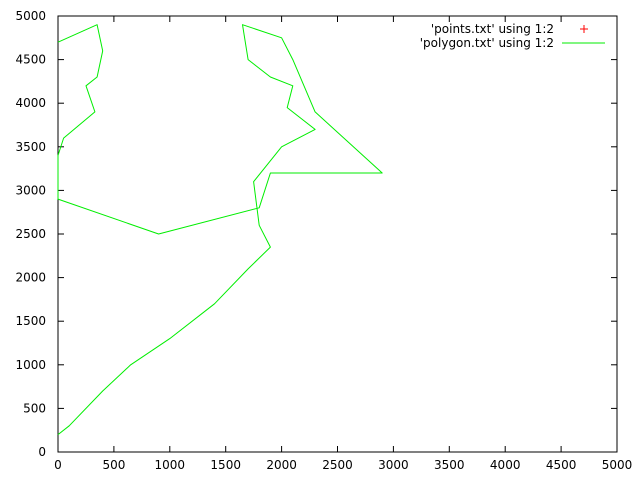  I want to click on x-tick-label: 500, so click(113, 465).